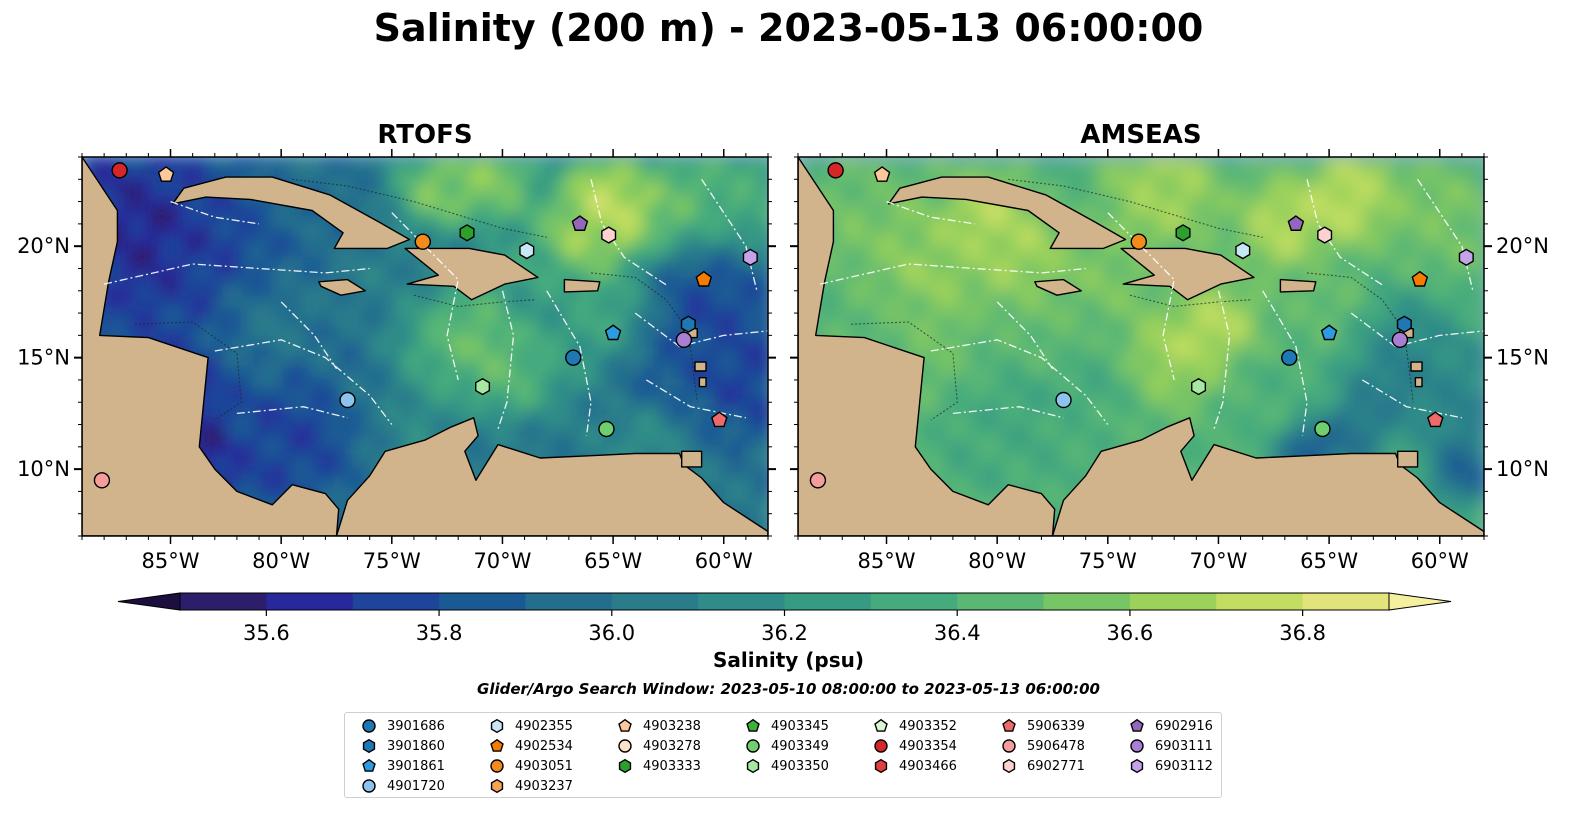  Describe the element at coordinates (1170, 766) in the screenshot. I see `legend-item-6903112: 6903112` at that location.